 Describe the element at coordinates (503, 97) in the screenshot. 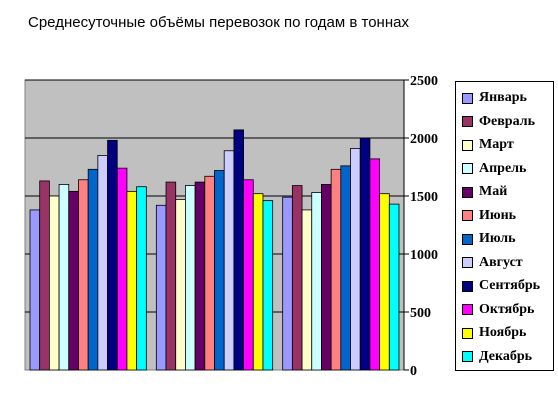

I see `legend-label: Январь` at that location.